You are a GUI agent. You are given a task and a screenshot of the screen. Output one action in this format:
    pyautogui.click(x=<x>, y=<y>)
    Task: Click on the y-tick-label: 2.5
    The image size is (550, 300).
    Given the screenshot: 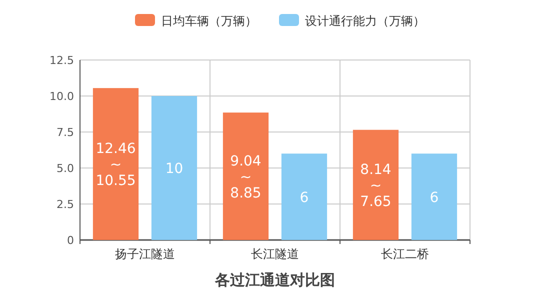 What is the action you would take?
    pyautogui.click(x=65, y=204)
    